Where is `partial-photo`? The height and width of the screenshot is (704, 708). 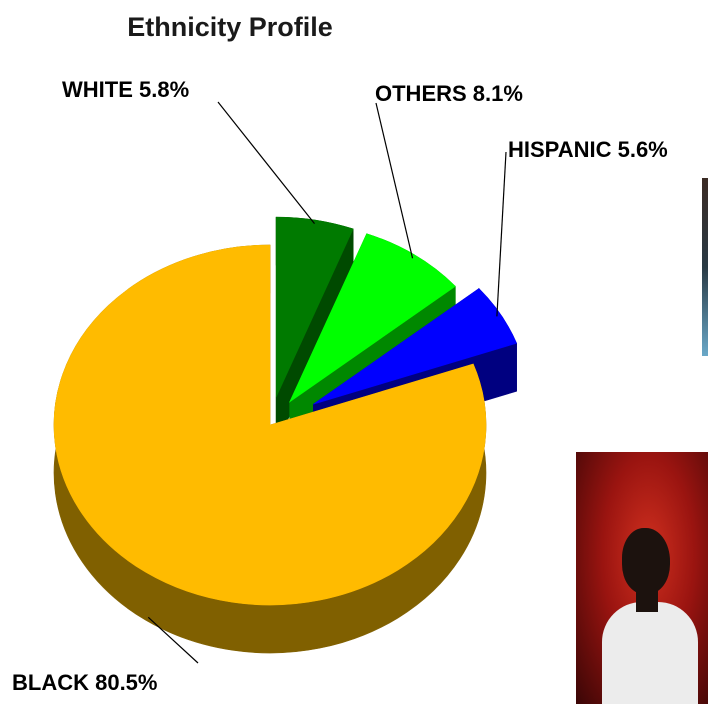
partial-photo is located at coordinates (705, 267).